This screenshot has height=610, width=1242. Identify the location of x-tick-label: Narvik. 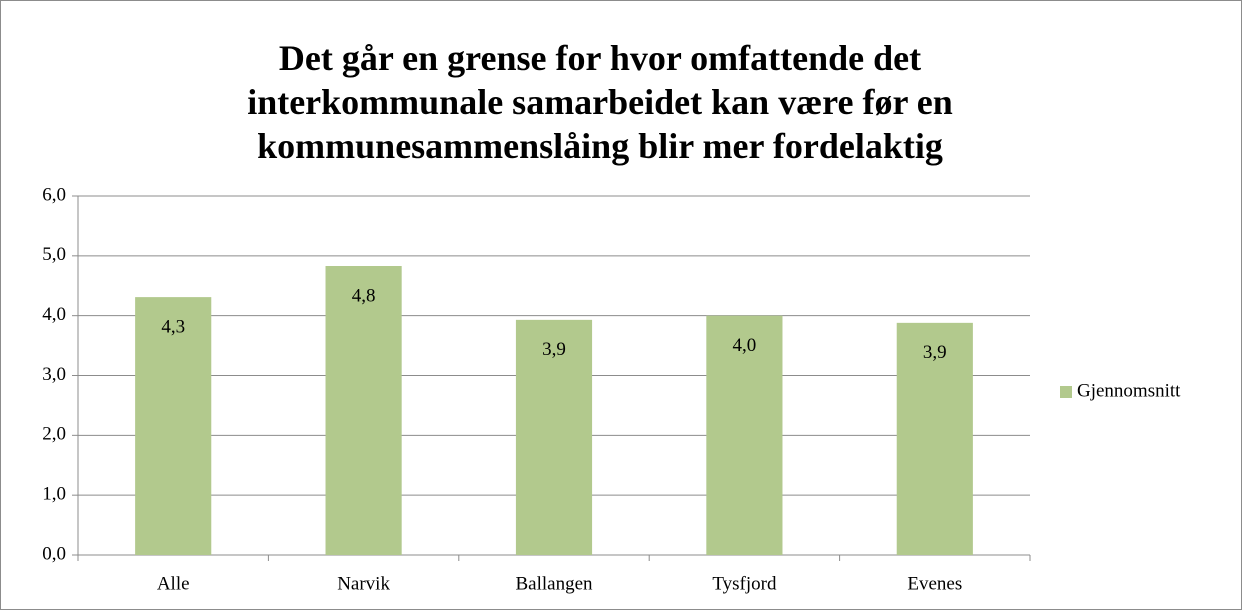
(363, 583).